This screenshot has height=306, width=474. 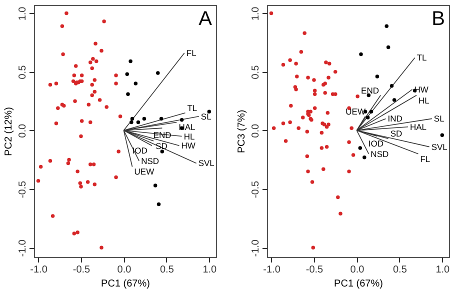 What do you see at coordinates (242, 132) in the screenshot?
I see `y-axis-title: PC3 (7%)` at bounding box center [242, 132].